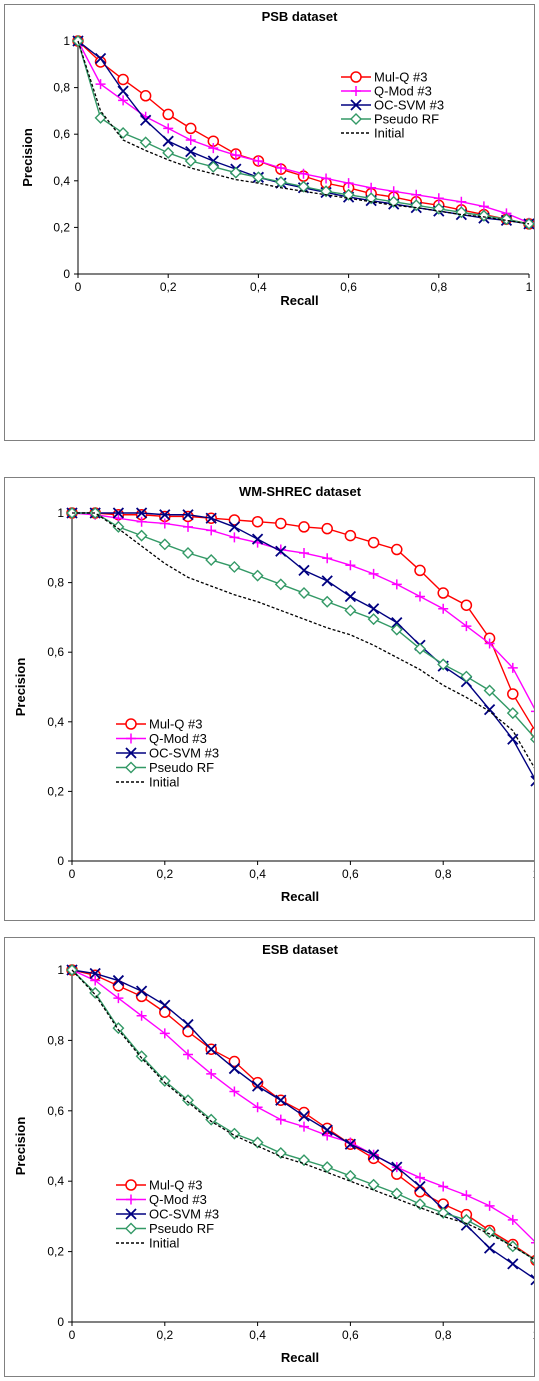  Describe the element at coordinates (175, 1185) in the screenshot. I see `legend-label-mul-q-3: Mul-Q #3` at that location.